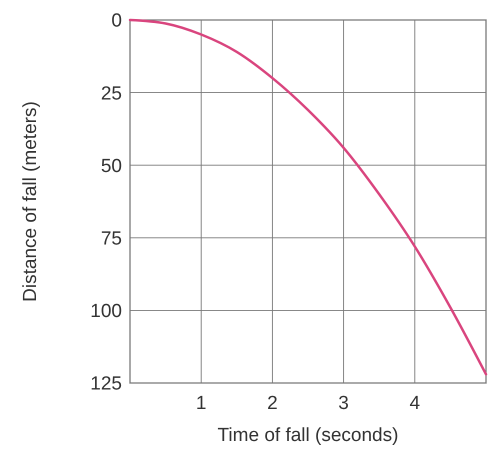  Describe the element at coordinates (201, 403) in the screenshot. I see `x-tick-label: 1` at that location.